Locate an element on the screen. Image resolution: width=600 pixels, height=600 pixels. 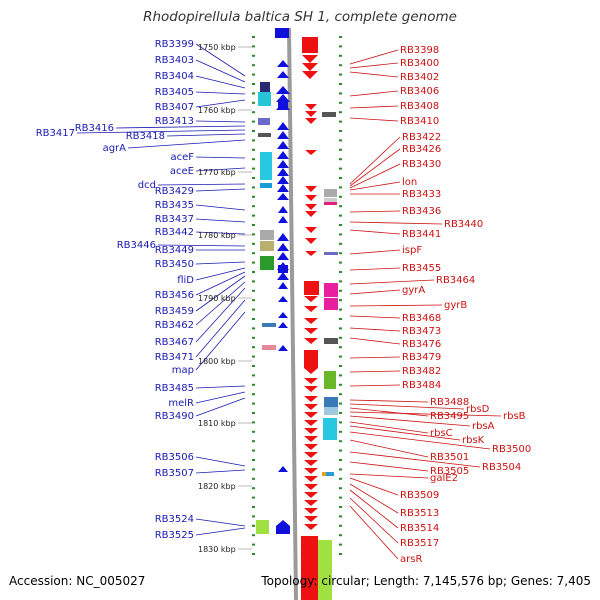
forward-gene-label: RB3418 is located at coordinates (145, 136).